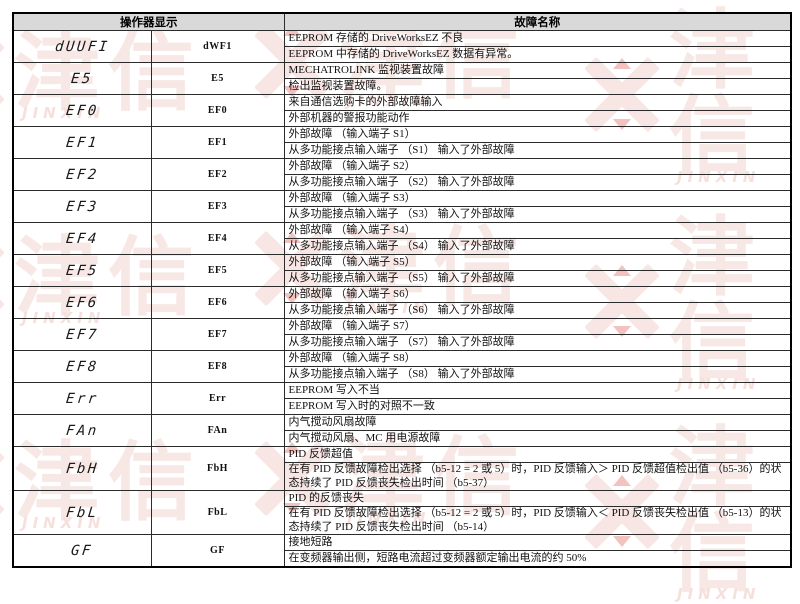  What do you see at coordinates (537, 182) in the screenshot?
I see `fault-description-cell: 从多功能接点输入端子 （S2） 输入了外部故障` at bounding box center [537, 182].